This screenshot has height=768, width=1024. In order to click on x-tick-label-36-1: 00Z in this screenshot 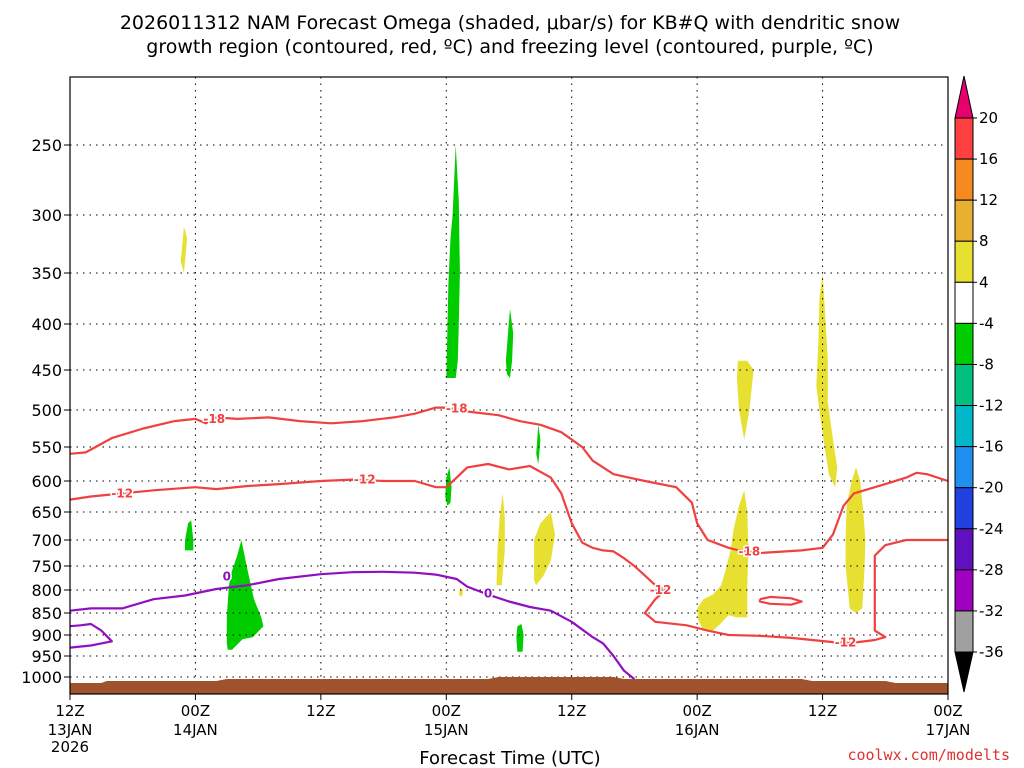, I will do `click(446, 711)`.